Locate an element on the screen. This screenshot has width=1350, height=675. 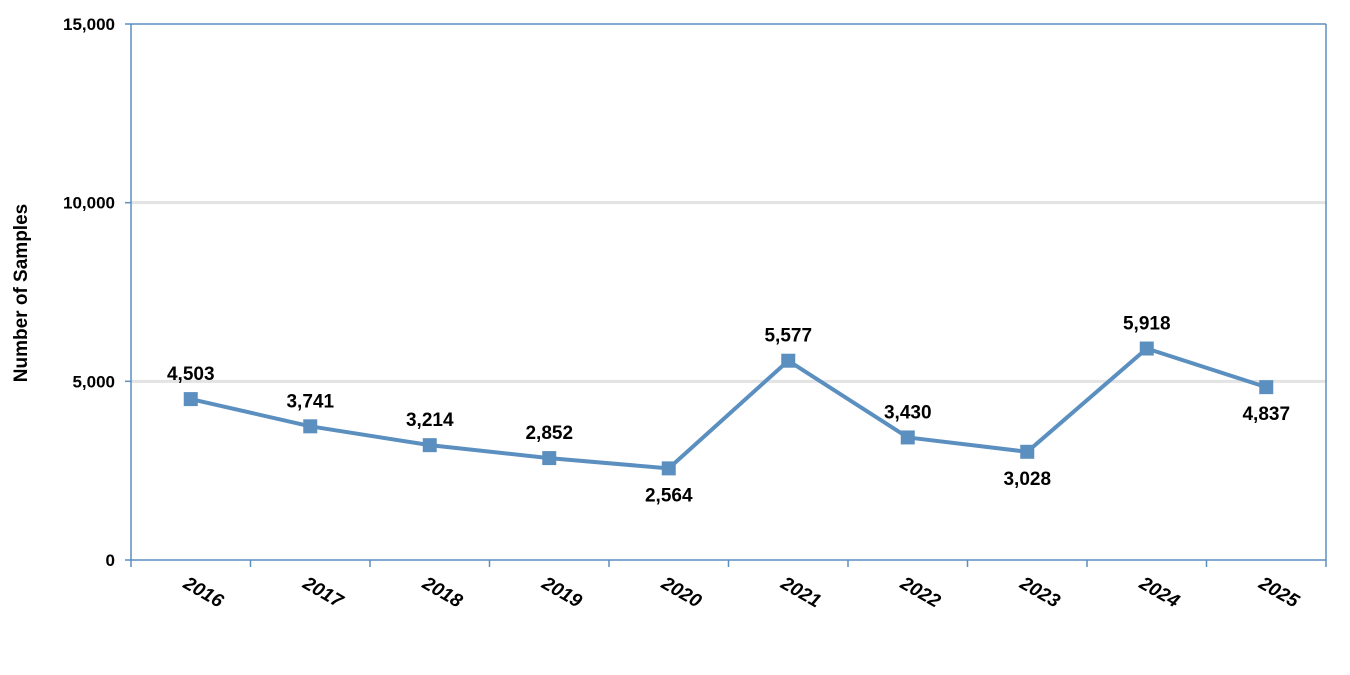
data-label: 3,430 is located at coordinates (908, 412).